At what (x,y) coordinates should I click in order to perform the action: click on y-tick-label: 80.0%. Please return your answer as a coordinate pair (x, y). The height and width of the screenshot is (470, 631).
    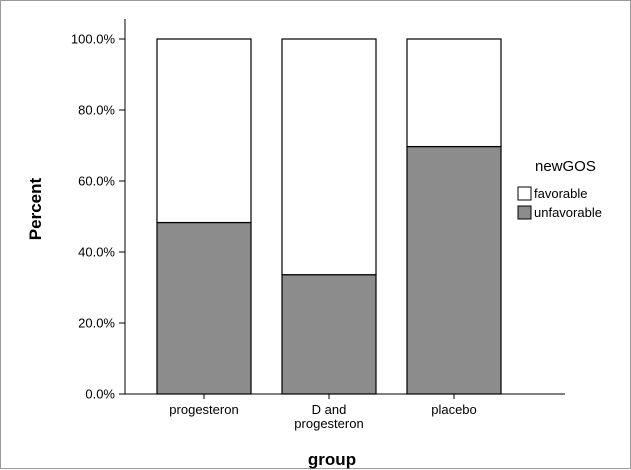
    Looking at the image, I should click on (96, 110).